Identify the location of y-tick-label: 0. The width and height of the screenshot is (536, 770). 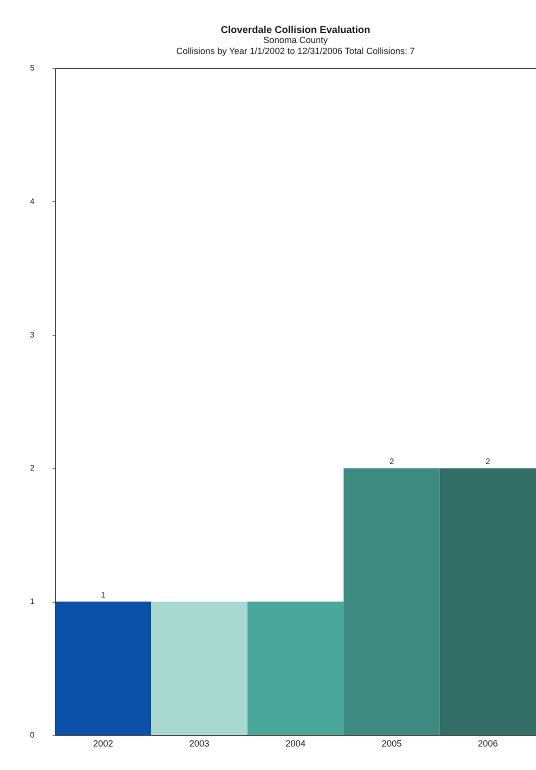
(33, 735).